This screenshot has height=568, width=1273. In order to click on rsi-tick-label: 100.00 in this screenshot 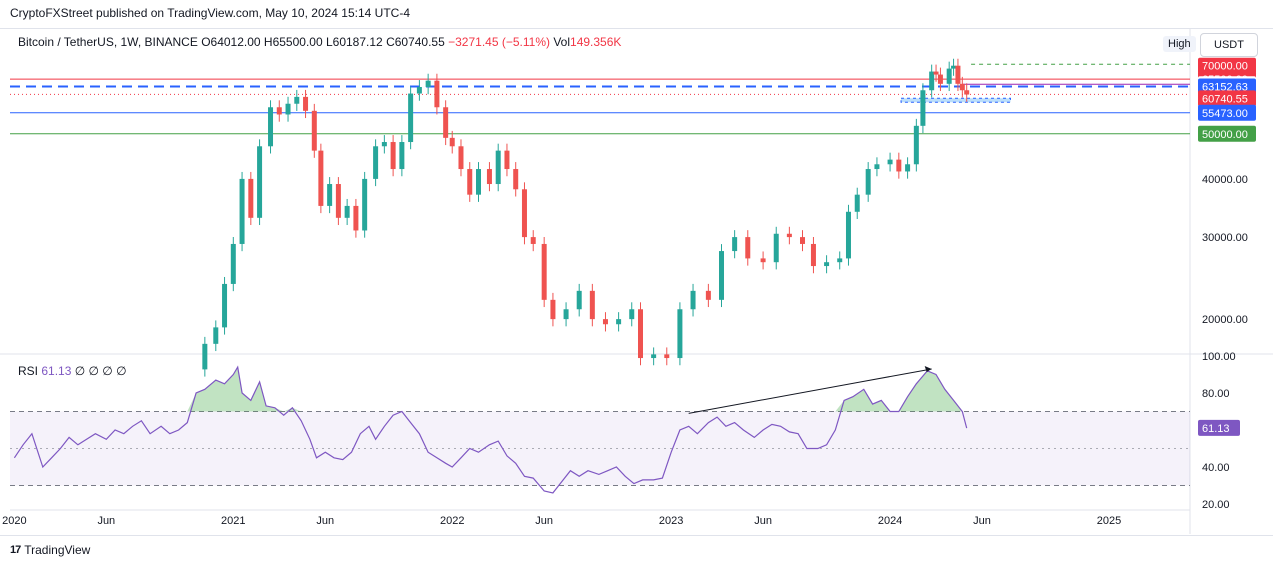, I will do `click(1219, 357)`.